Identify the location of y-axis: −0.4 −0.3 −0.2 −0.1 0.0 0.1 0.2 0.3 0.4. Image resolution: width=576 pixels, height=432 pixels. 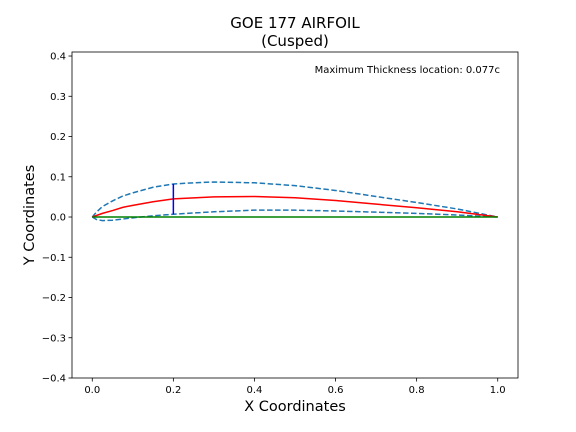
(57, 218).